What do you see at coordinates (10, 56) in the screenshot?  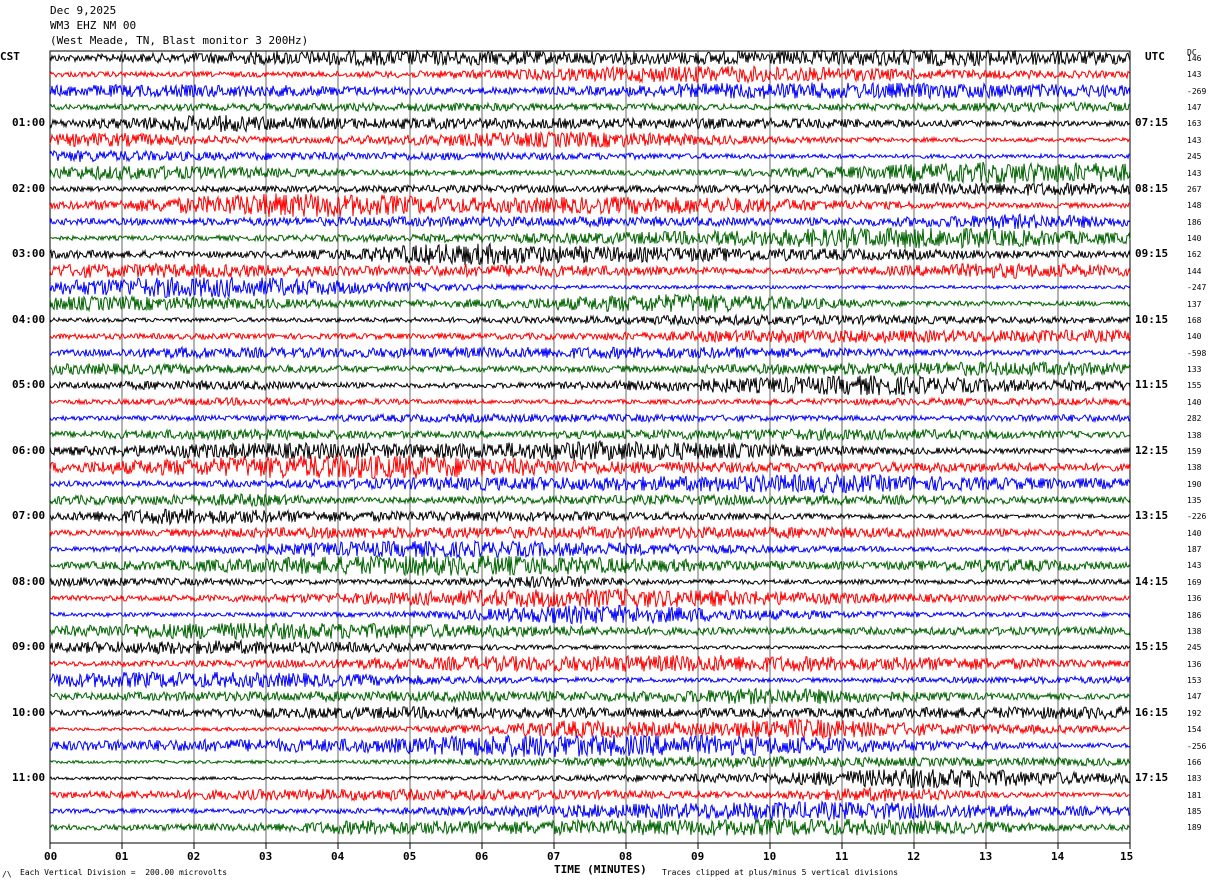 I see `left-timezone-label: CST` at bounding box center [10, 56].